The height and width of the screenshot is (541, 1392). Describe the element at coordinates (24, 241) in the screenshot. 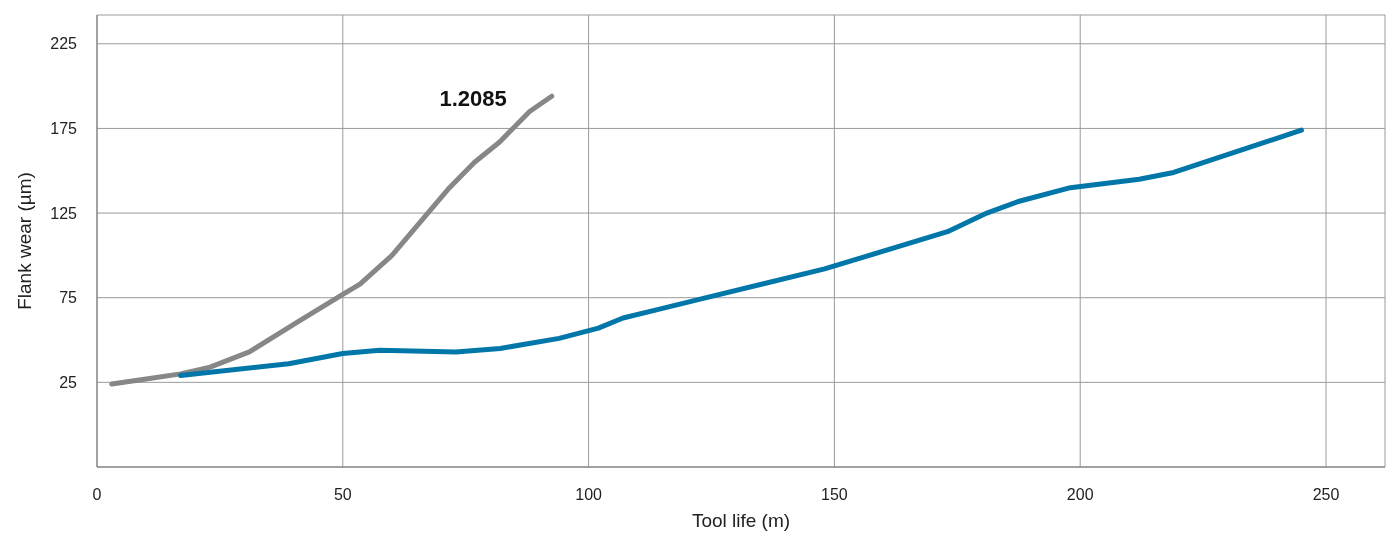

I see `y-axis-title: Flank wear (µm)` at that location.